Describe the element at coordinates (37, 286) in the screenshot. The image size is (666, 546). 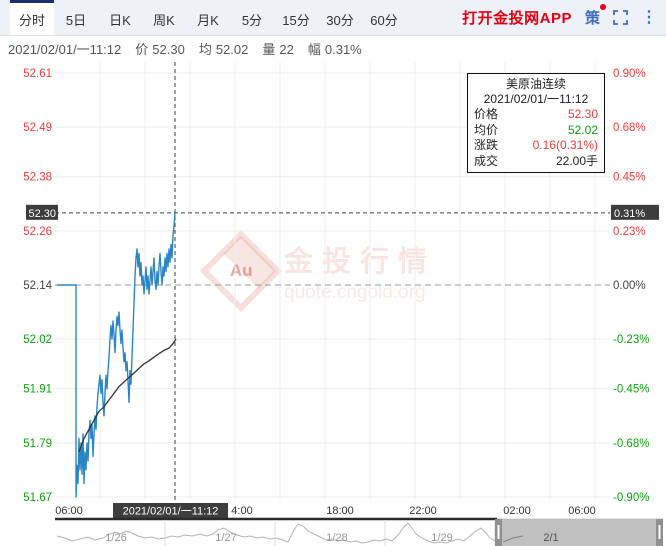
I see `price-axis-label: 52.14` at that location.